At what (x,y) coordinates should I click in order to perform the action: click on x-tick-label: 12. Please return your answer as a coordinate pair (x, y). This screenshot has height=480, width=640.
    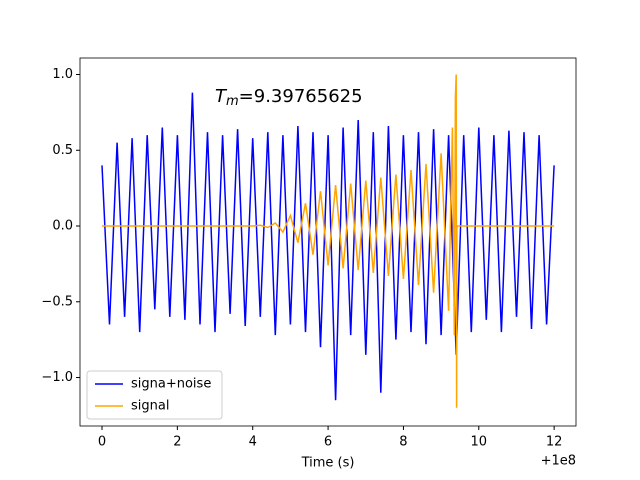
    Looking at the image, I should click on (554, 442).